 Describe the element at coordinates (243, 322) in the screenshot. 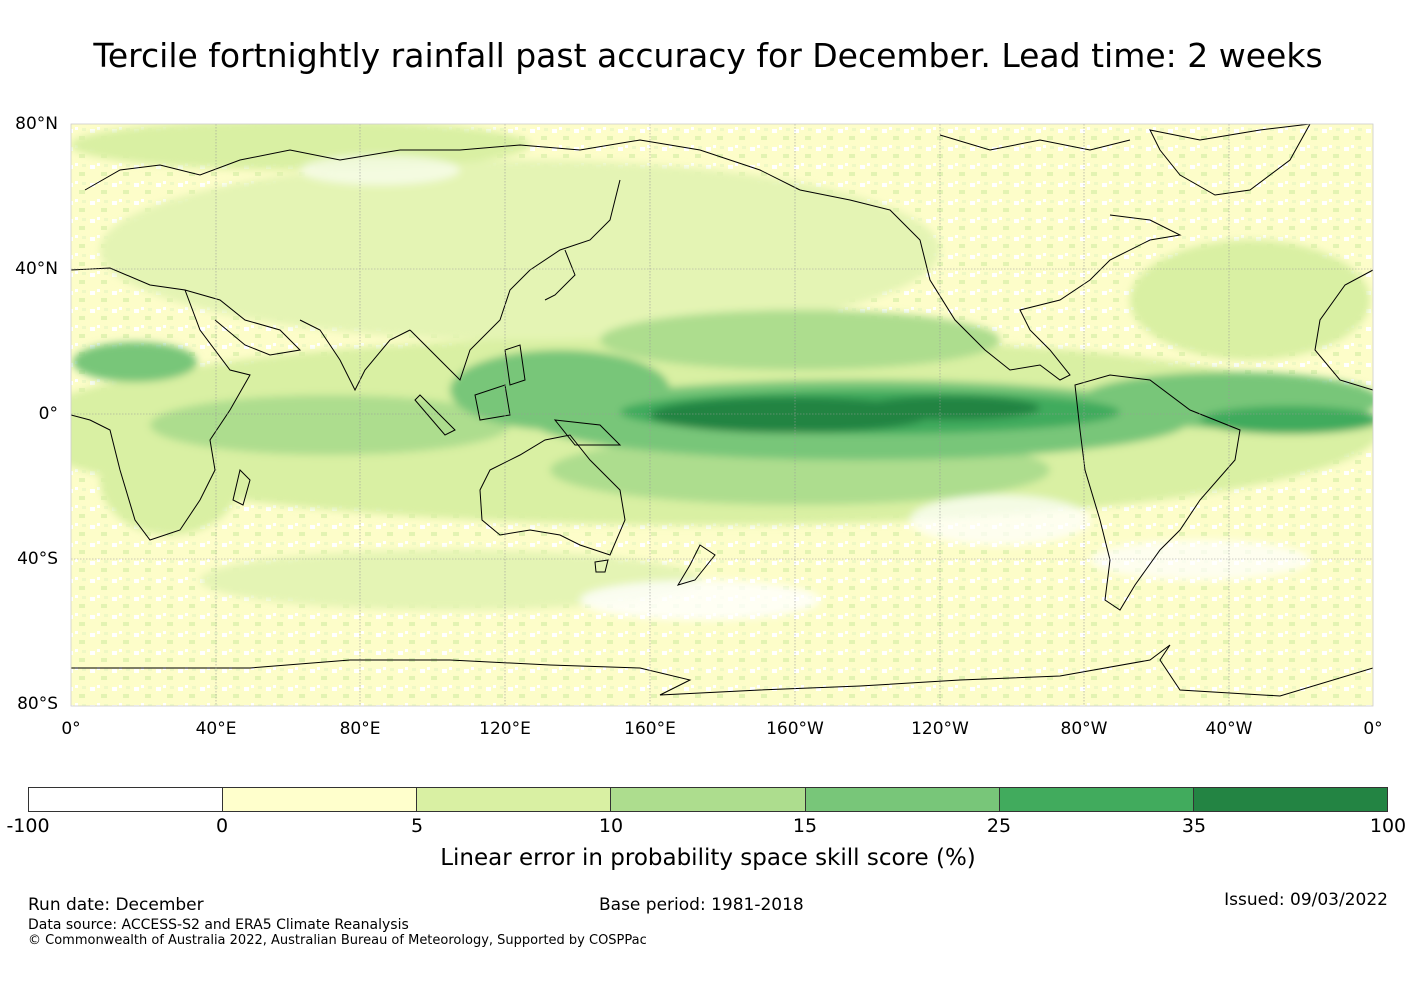

I see `arabia-coast` at that location.